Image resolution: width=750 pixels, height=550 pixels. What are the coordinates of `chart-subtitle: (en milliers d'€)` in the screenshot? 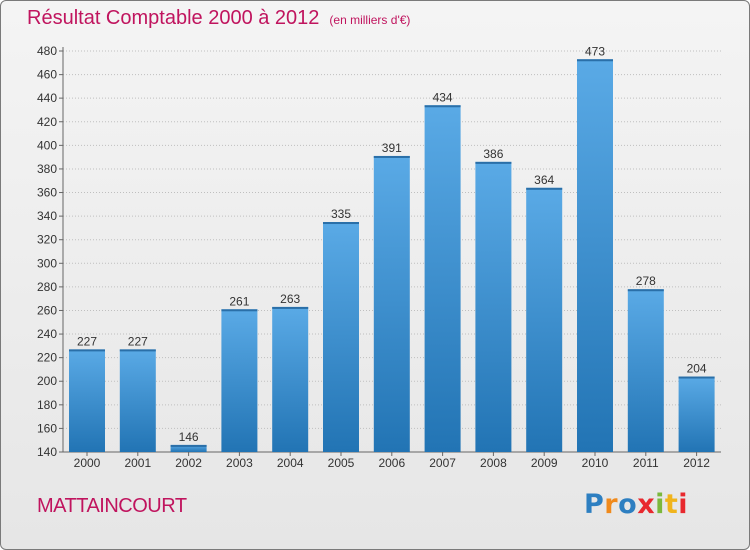 It's located at (370, 20).